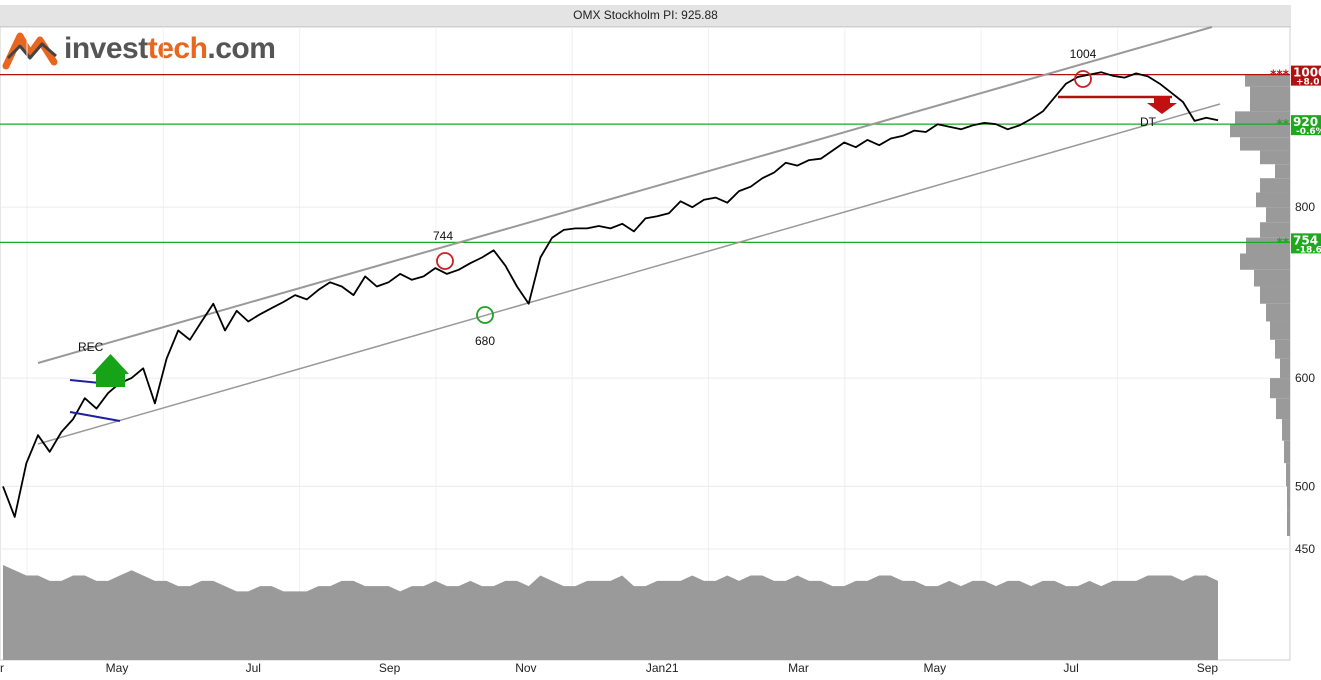  I want to click on peak-label: 1004, so click(1083, 54).